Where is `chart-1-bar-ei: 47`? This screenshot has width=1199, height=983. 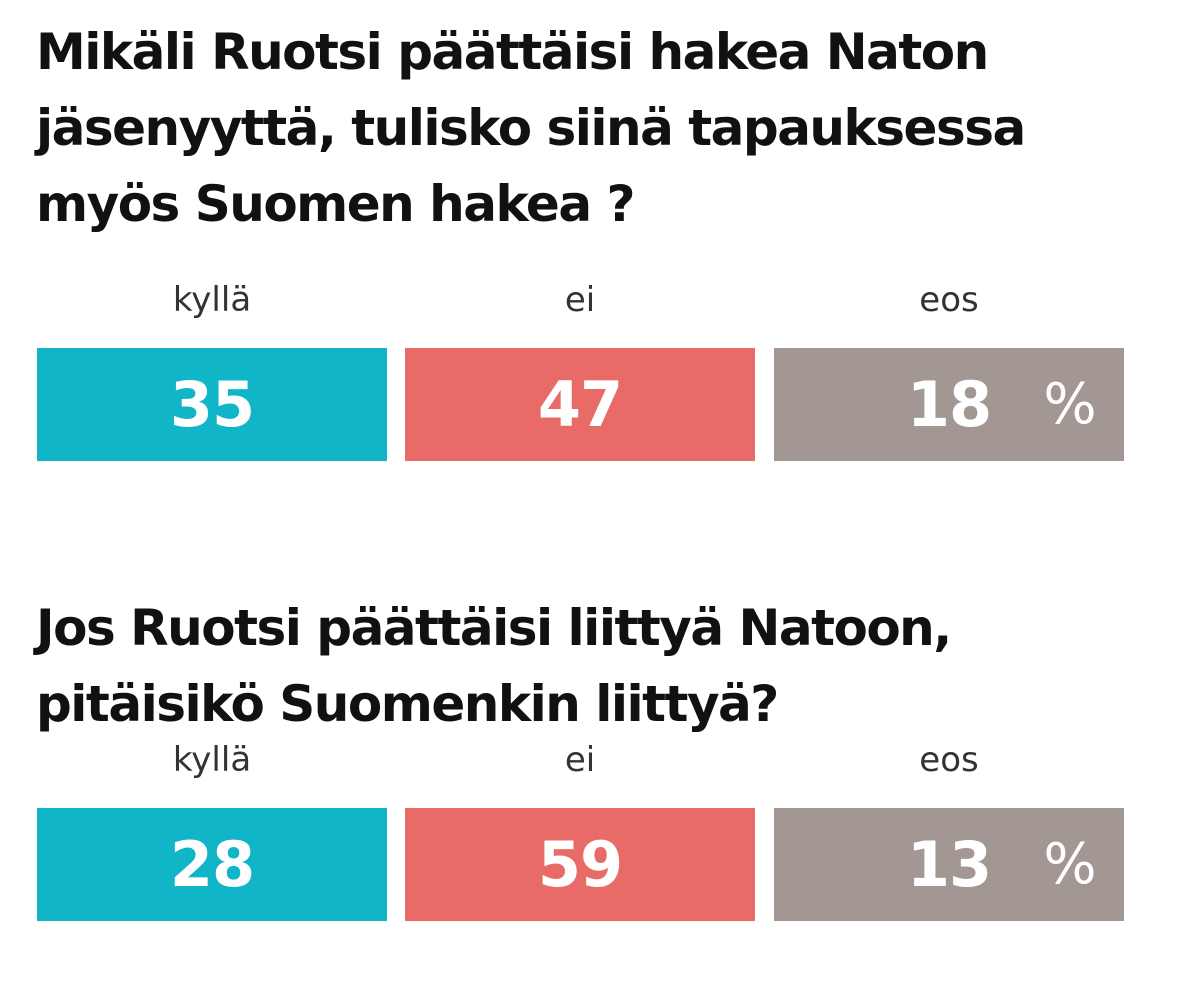 chart-1-bar-ei: 47 is located at coordinates (580, 404).